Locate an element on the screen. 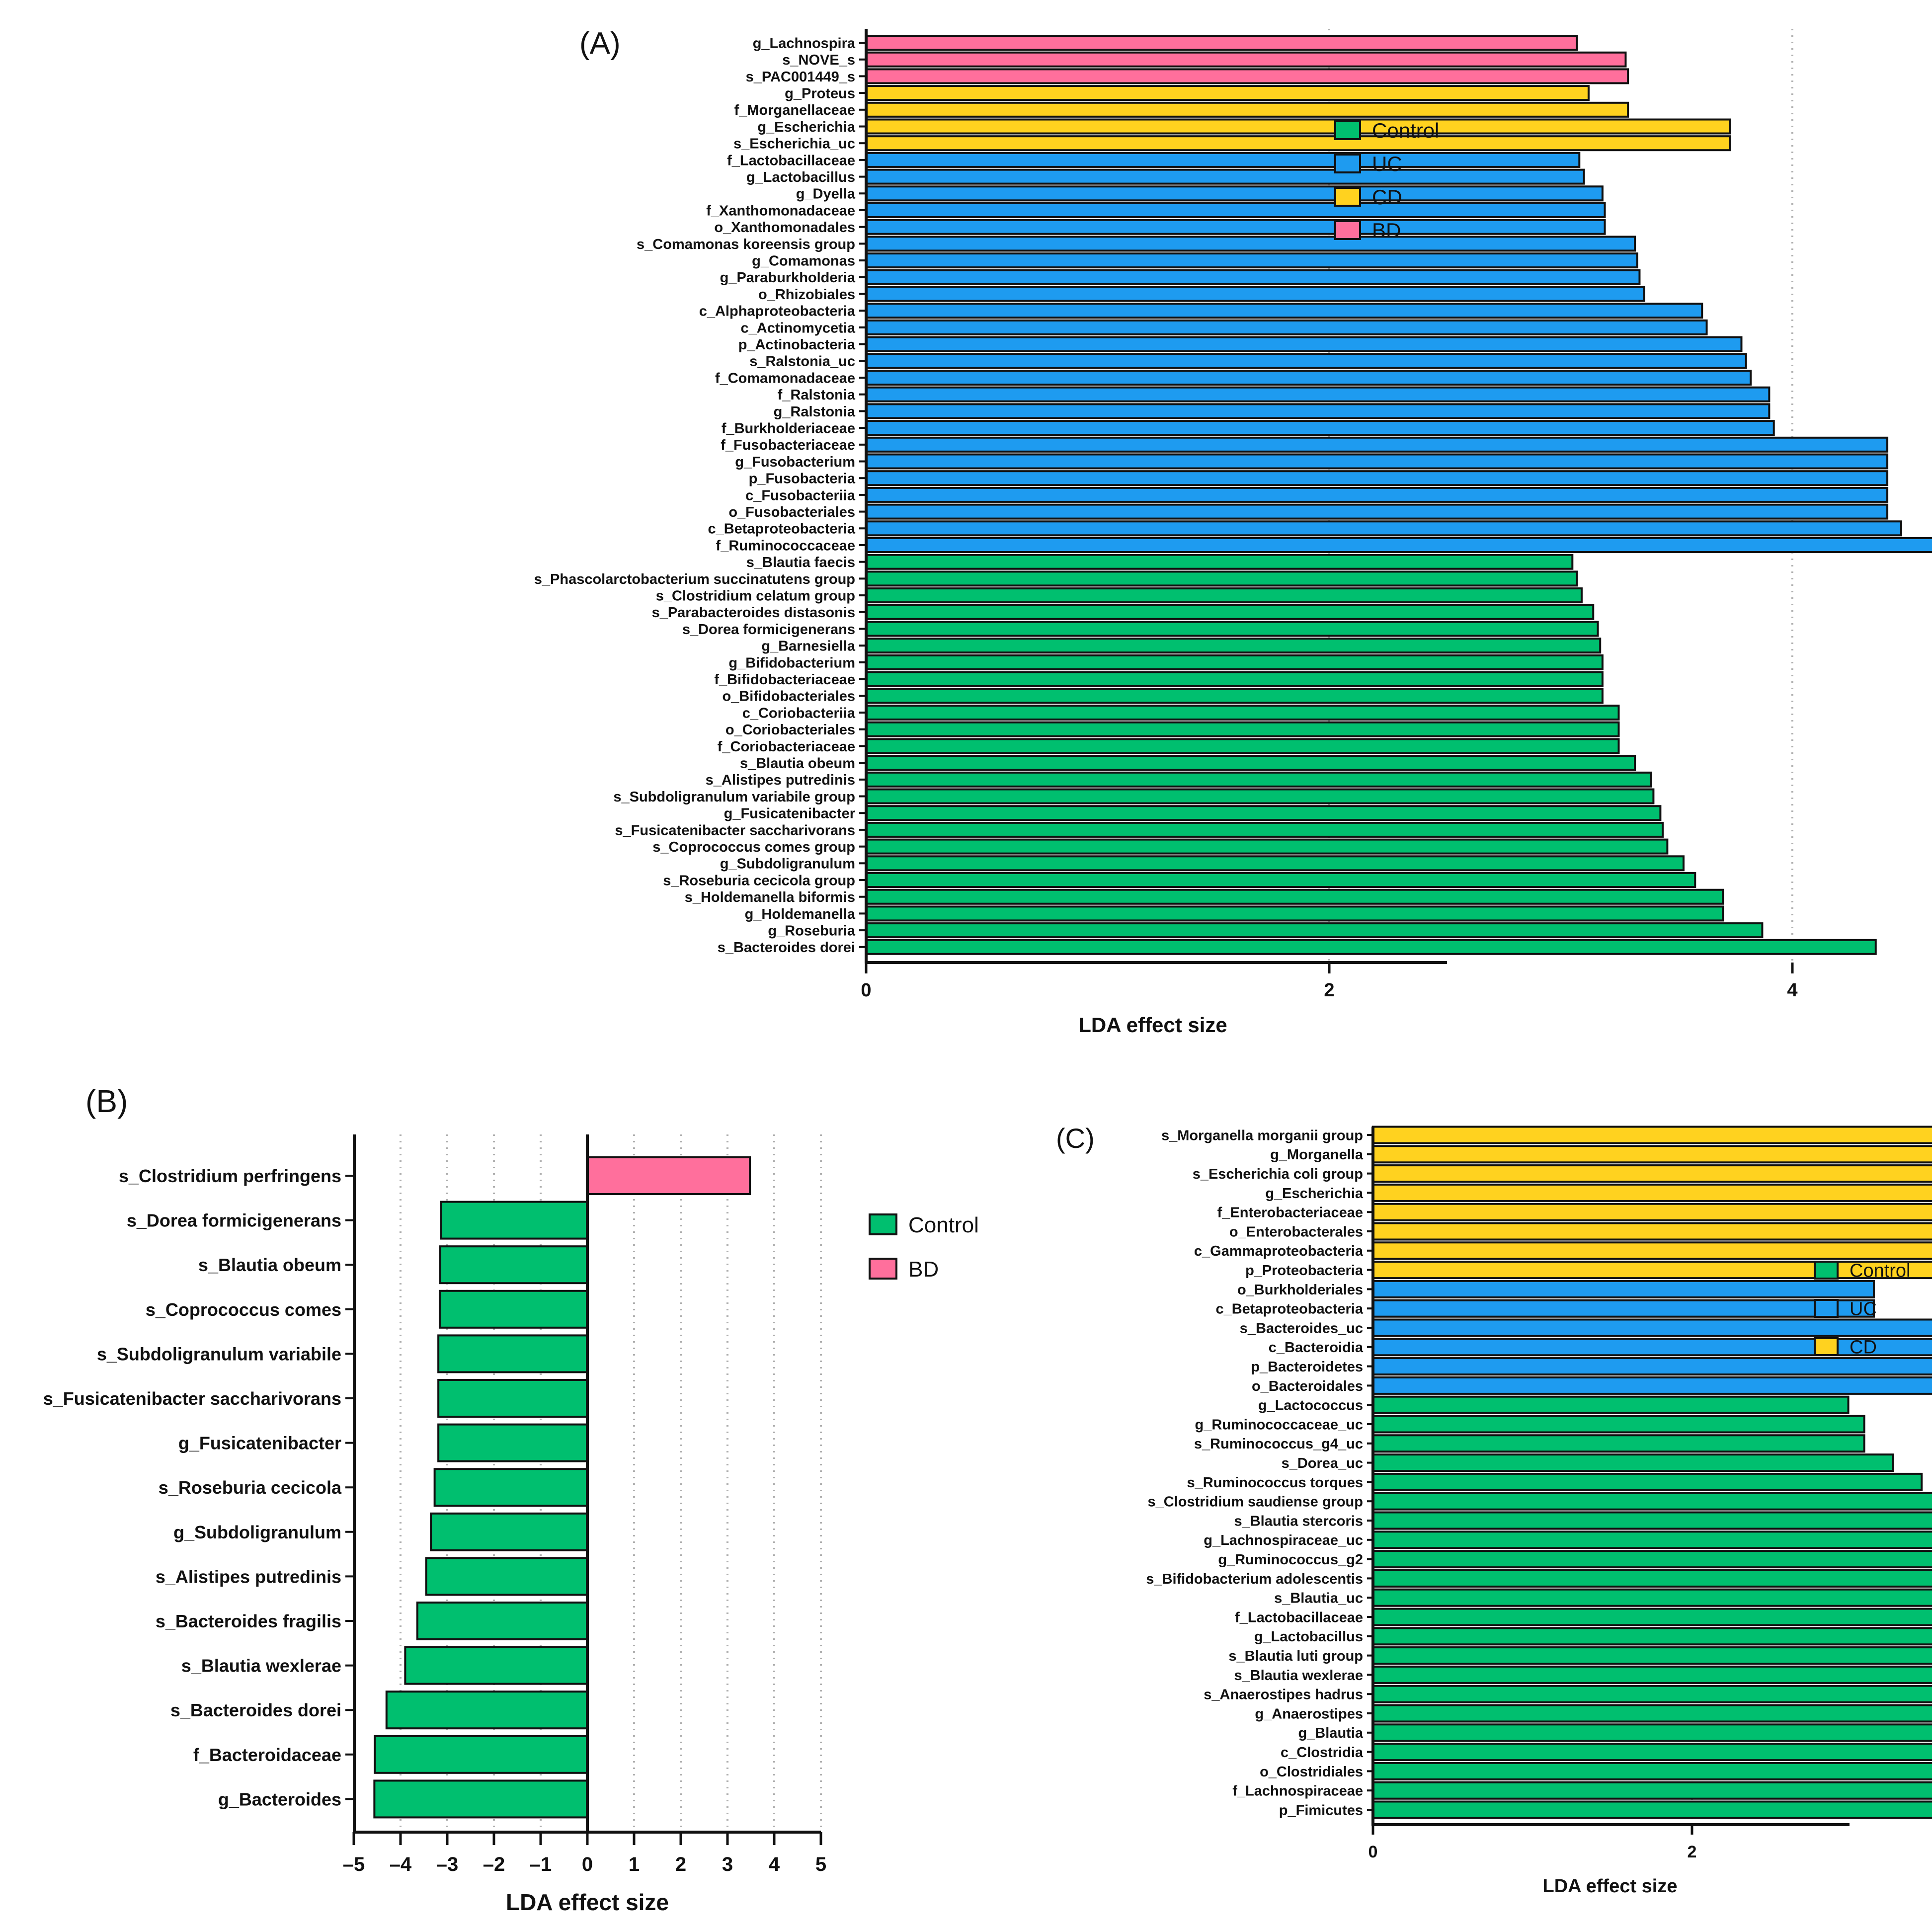 The height and width of the screenshot is (1932, 1932). bar-s-roseburia-cecicola is located at coordinates (510, 1487).